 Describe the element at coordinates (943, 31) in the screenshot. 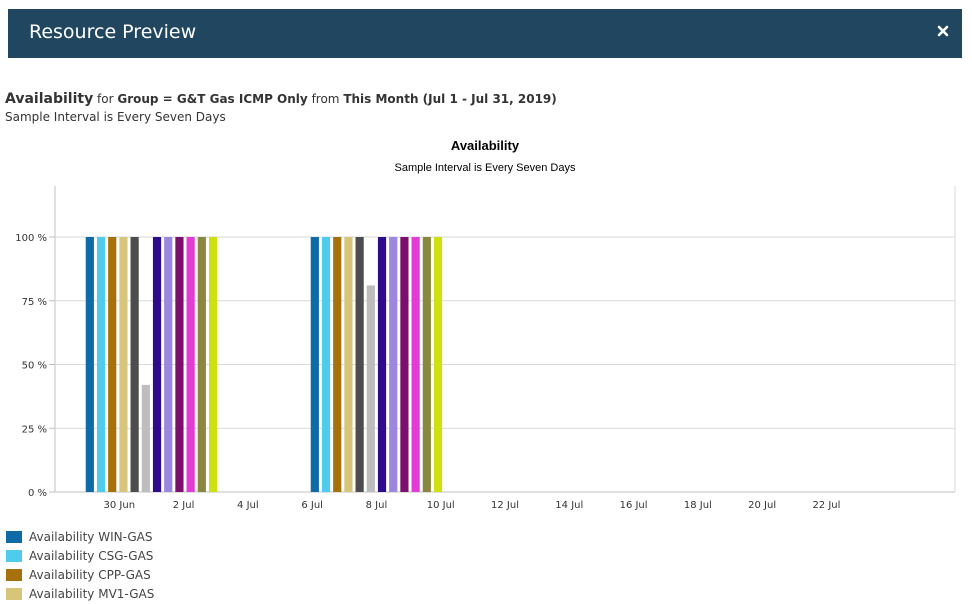

I see `close-icon` at that location.